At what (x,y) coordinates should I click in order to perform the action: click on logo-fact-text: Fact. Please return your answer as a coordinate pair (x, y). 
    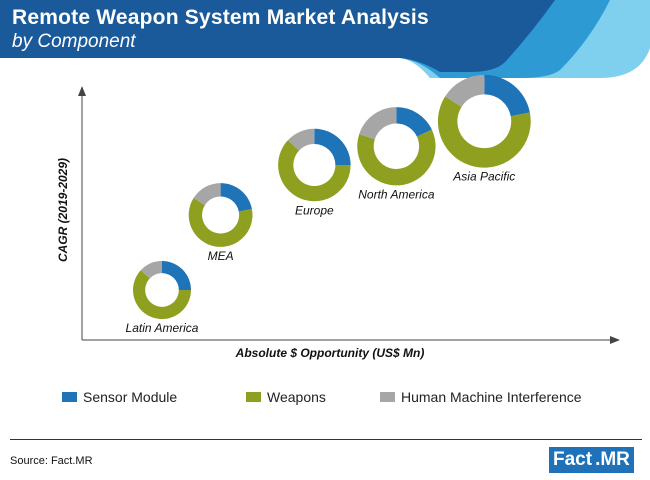
    Looking at the image, I should click on (572, 460).